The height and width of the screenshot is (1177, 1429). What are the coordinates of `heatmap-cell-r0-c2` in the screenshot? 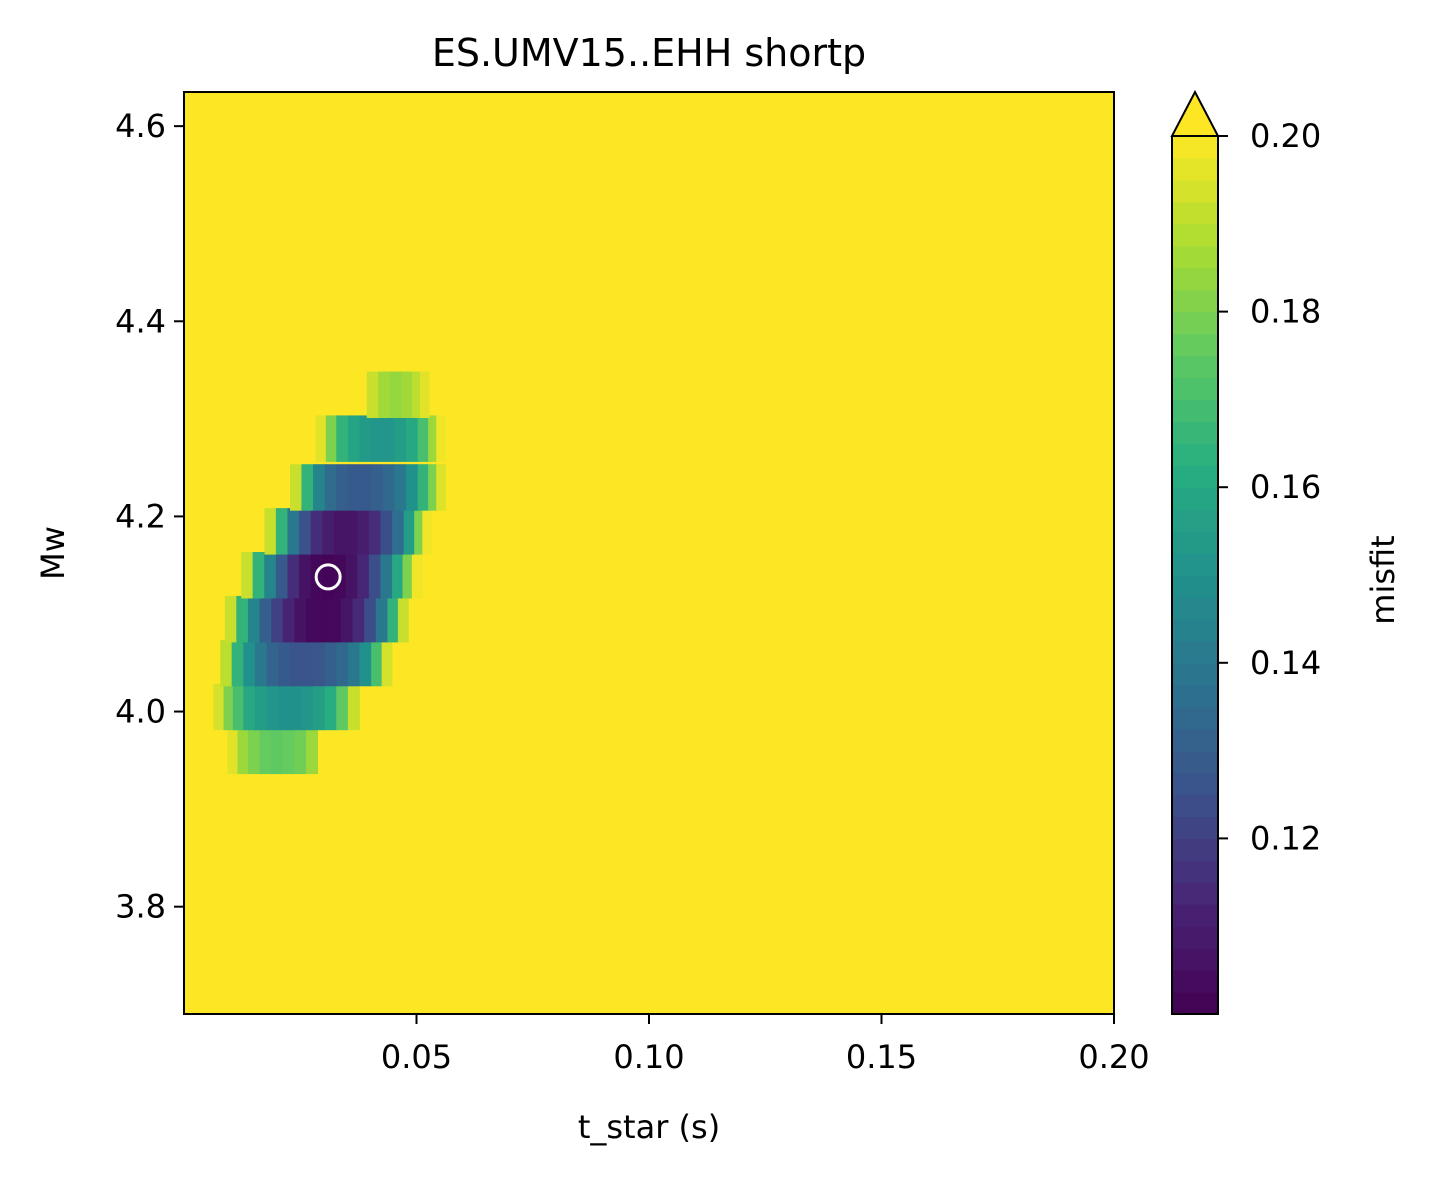 It's located at (254, 751).